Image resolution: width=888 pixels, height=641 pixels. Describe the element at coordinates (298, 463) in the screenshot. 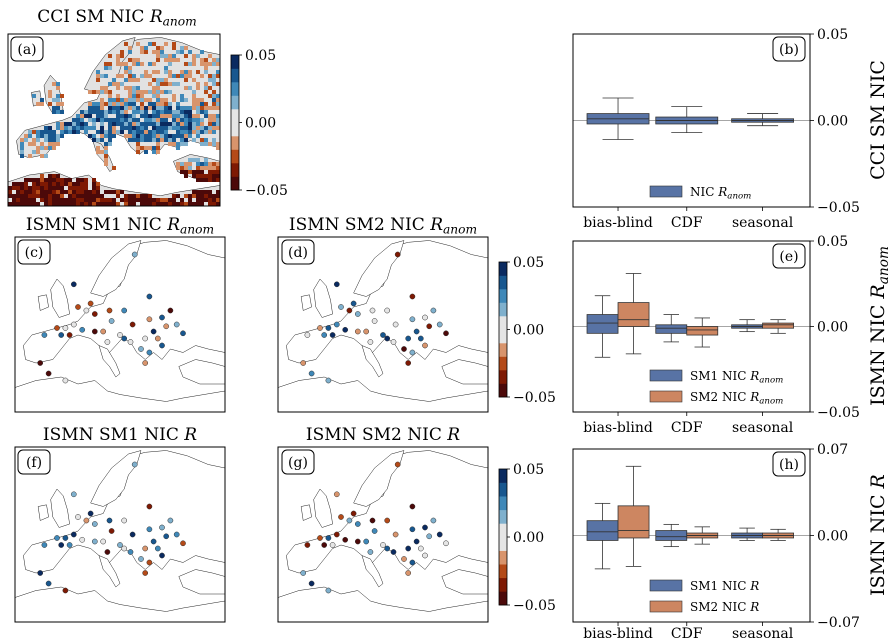

I see `map-g-tag-label: (g)` at that location.